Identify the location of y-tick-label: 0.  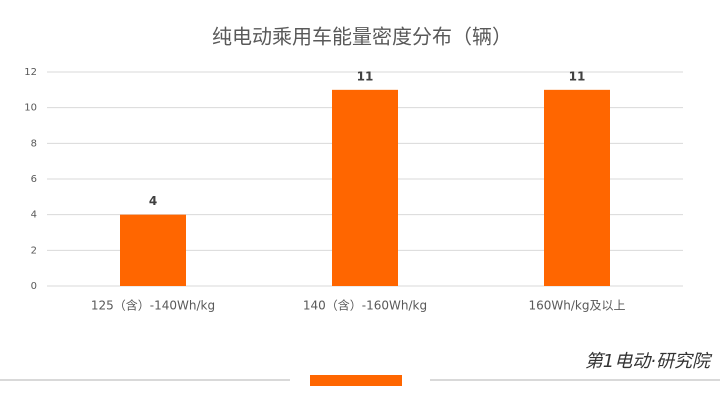
(34, 286).